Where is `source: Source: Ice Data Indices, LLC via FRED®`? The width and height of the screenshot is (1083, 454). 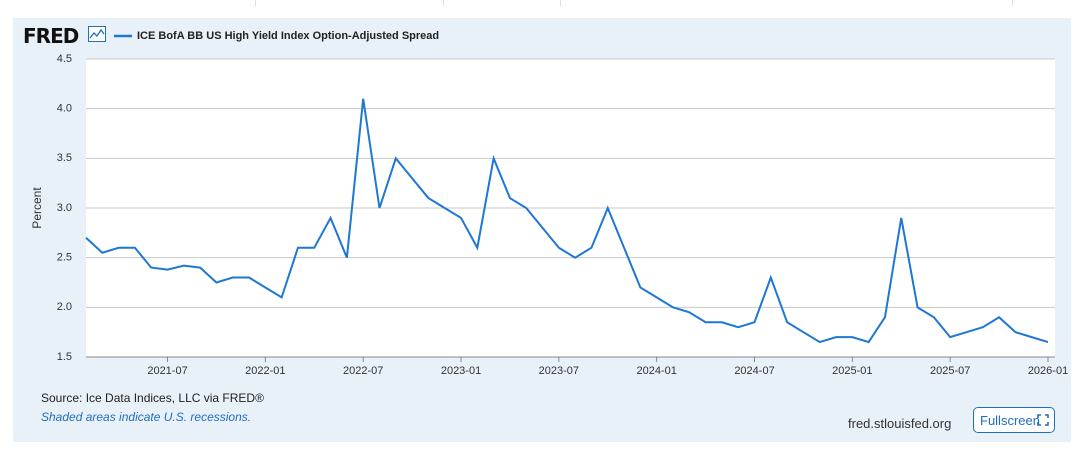 source: Source: Ice Data Indices, LLC via FRED® is located at coordinates (152, 398).